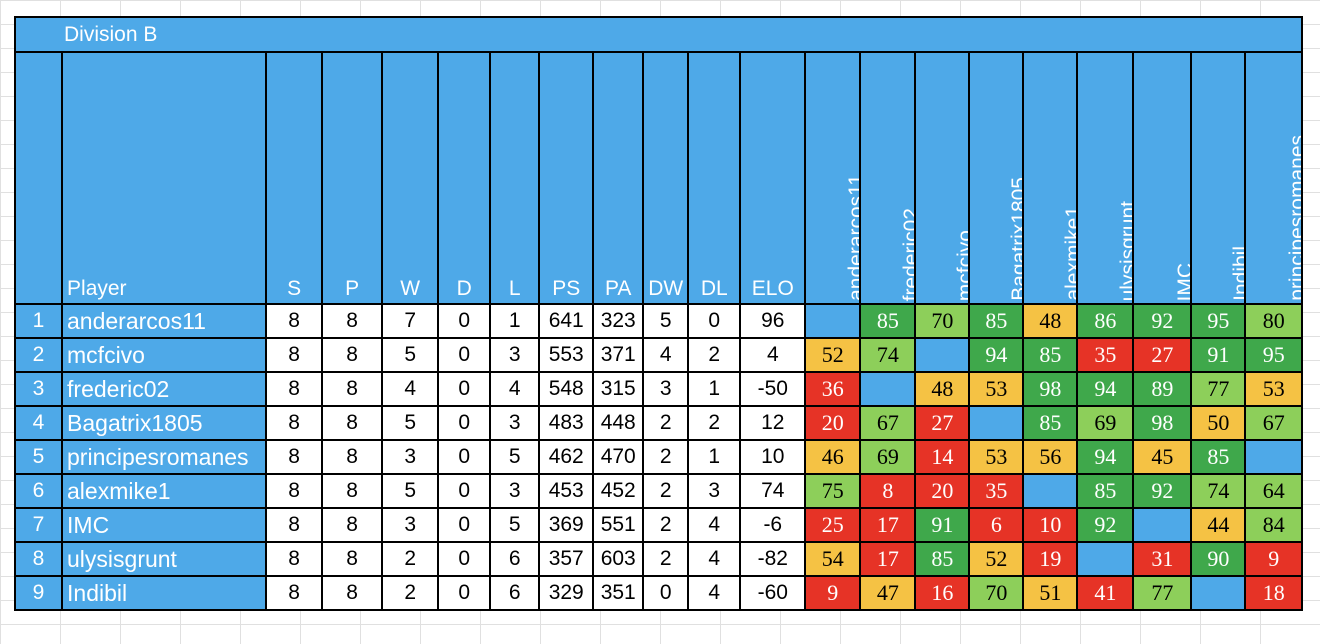  What do you see at coordinates (942, 389) in the screenshot?
I see `score-cell-vs-mcfcivo: 48` at bounding box center [942, 389].